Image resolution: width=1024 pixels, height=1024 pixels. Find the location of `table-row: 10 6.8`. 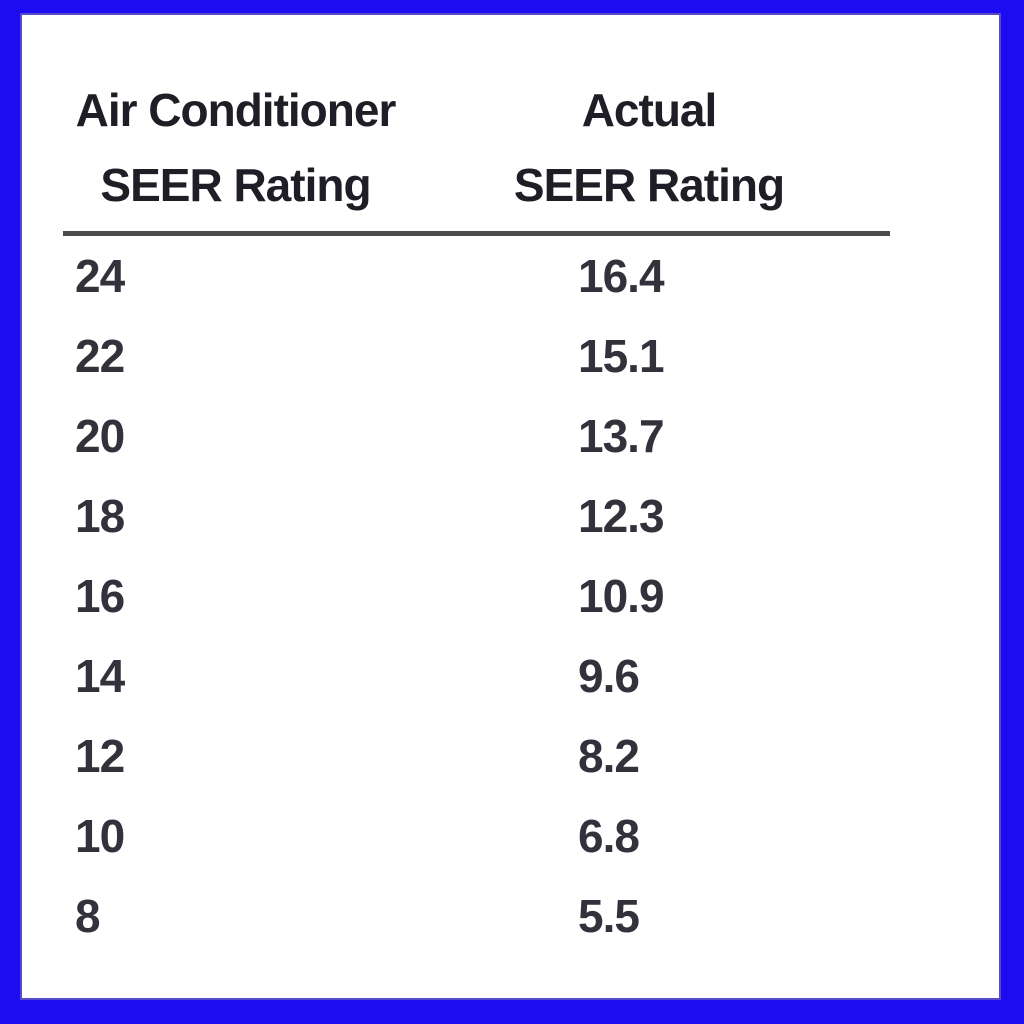

table-row: 10 6.8 is located at coordinates (476, 836).